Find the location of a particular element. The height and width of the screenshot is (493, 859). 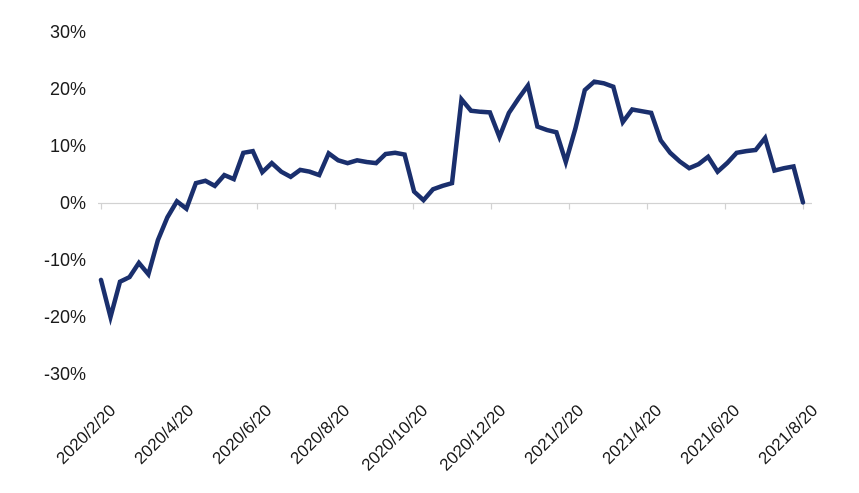

y-axis-label: 0% is located at coordinates (72, 203).